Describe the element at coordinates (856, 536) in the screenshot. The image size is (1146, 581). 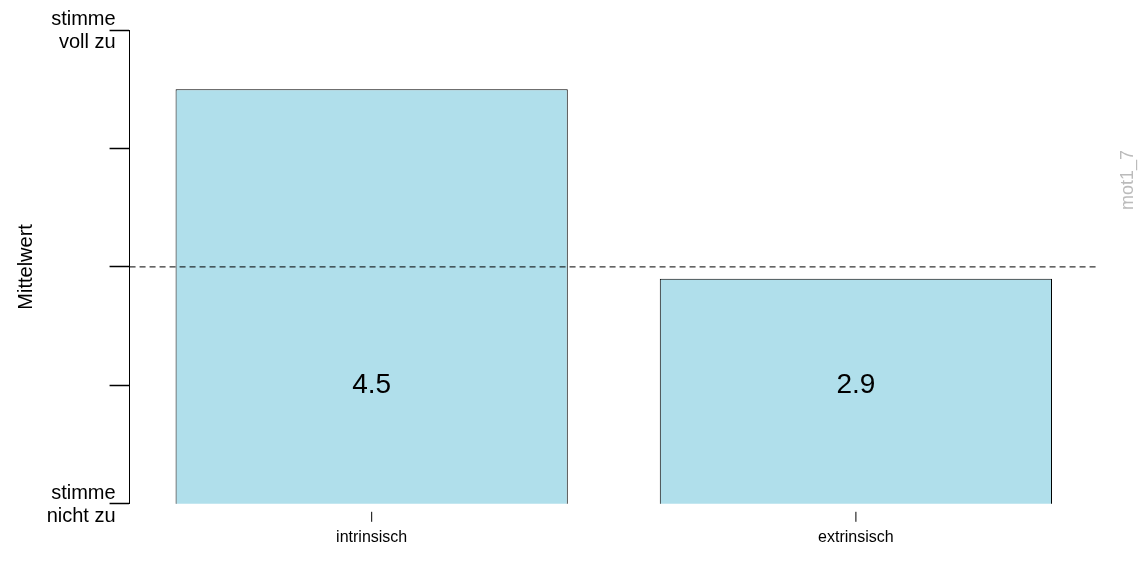
I see `x-tick-label: extrinsisch` at that location.